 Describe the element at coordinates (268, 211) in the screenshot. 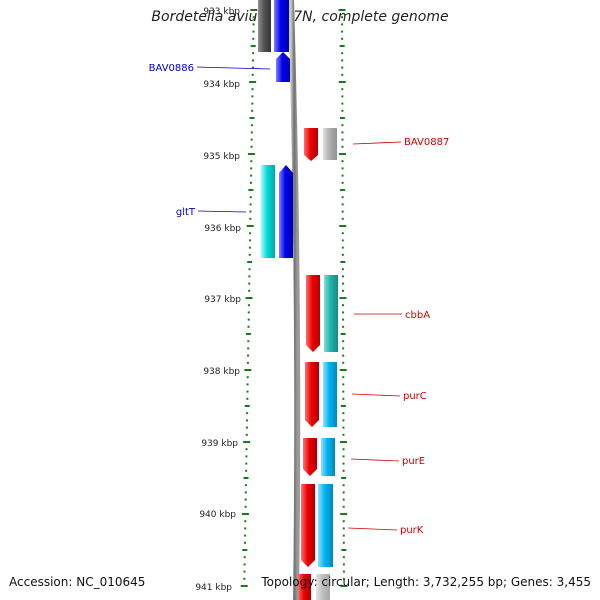

I see `cog-block-cyan` at that location.